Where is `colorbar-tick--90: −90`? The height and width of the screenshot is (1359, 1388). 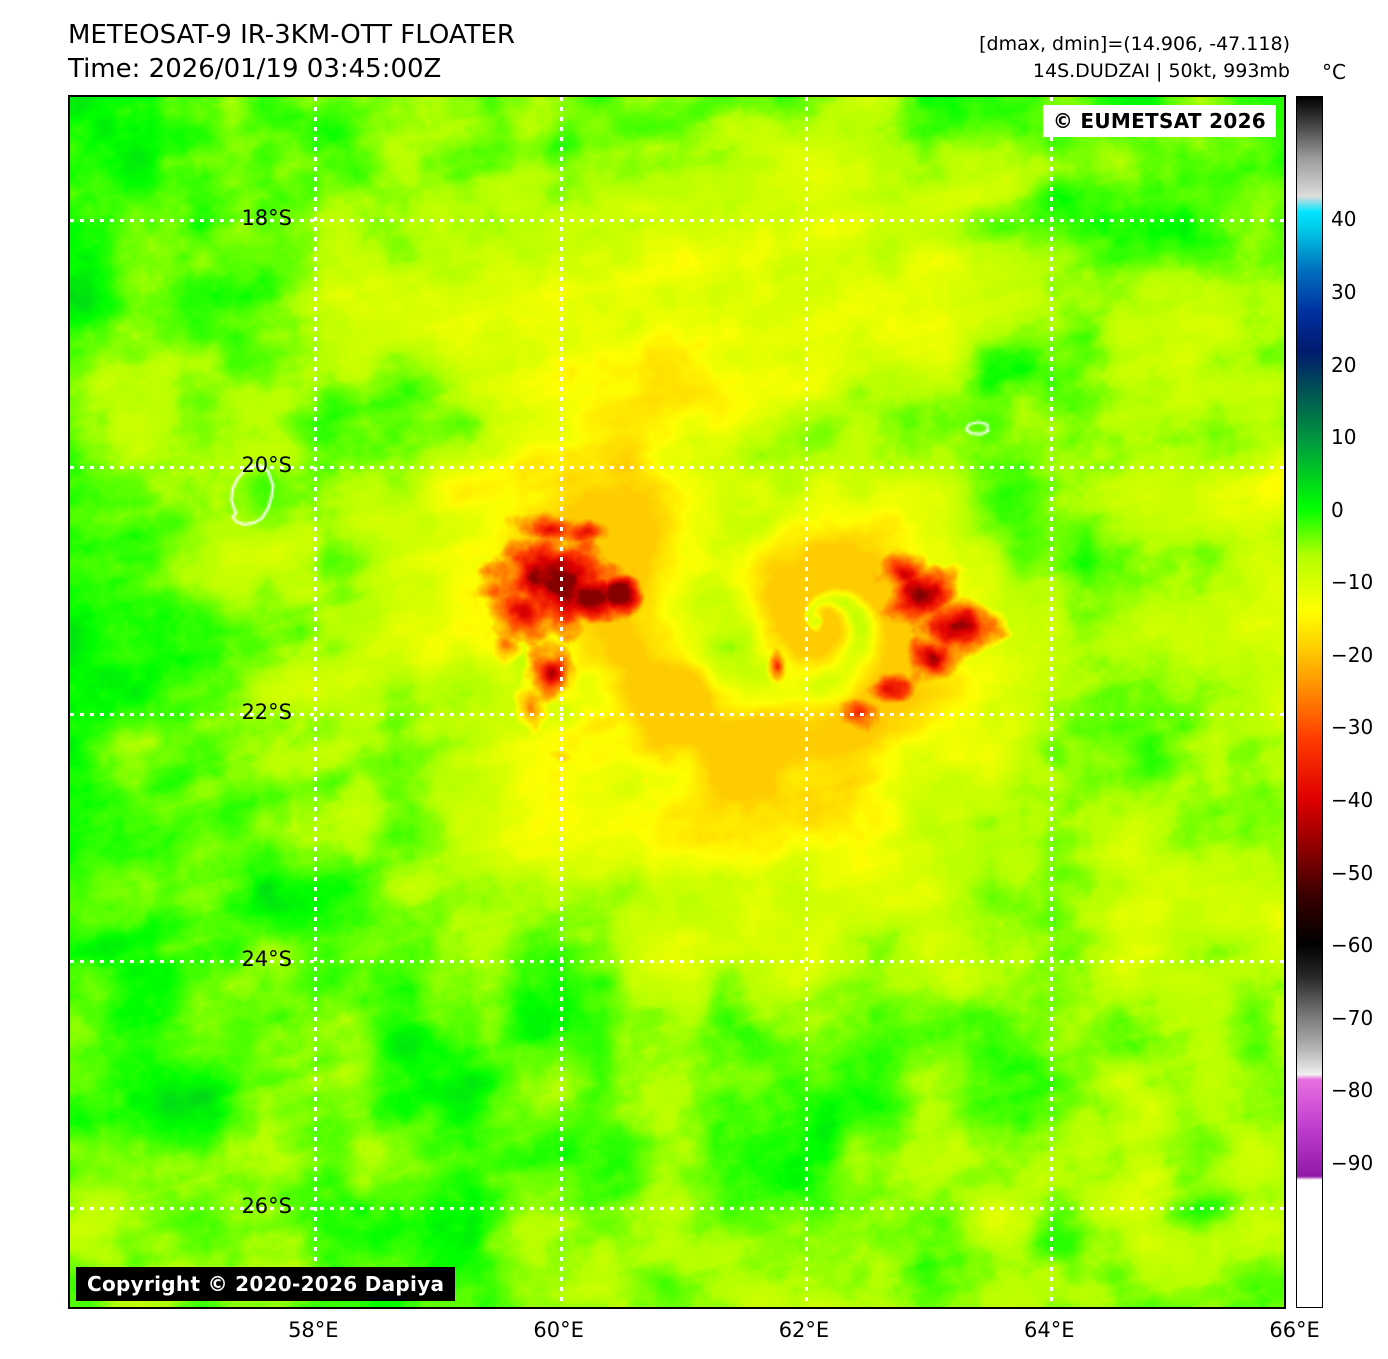
colorbar-tick--90: −90 is located at coordinates (1352, 1162).